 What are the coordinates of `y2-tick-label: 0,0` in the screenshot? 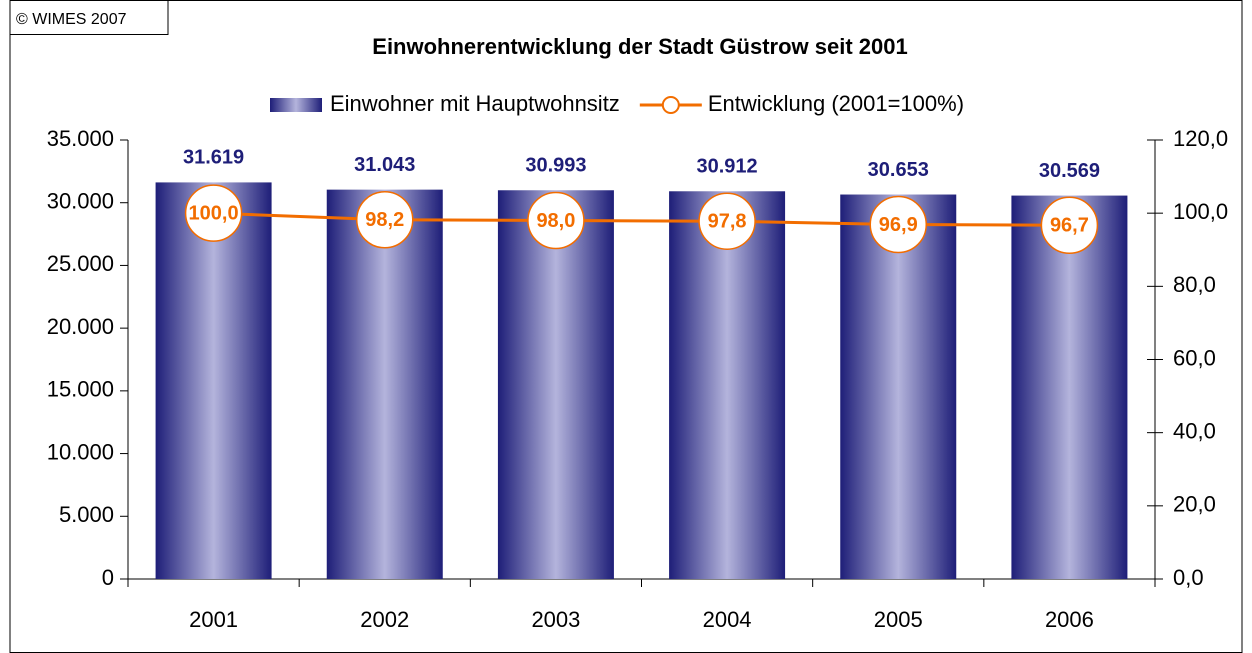 It's located at (1188, 577).